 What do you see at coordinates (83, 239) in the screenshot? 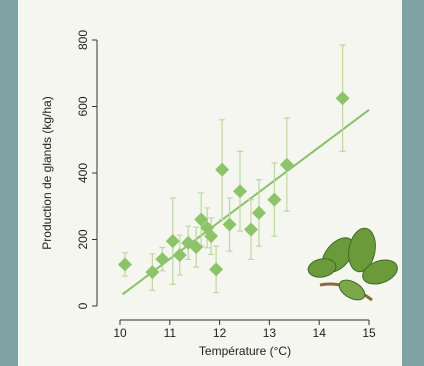
I see `y-tick-label: 200` at bounding box center [83, 239].